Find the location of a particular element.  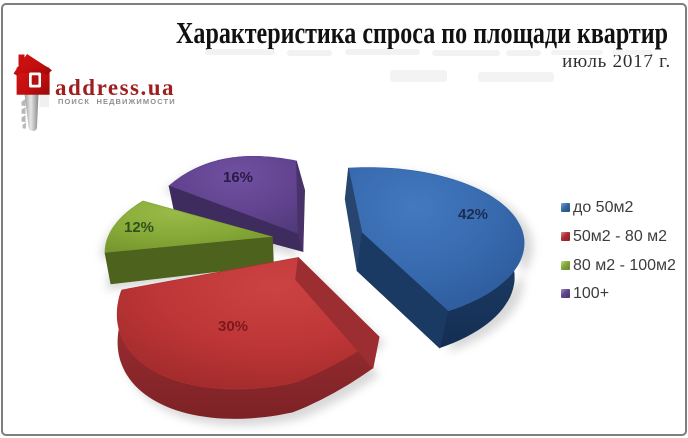

svg-text: 16% is located at coordinates (238, 177).